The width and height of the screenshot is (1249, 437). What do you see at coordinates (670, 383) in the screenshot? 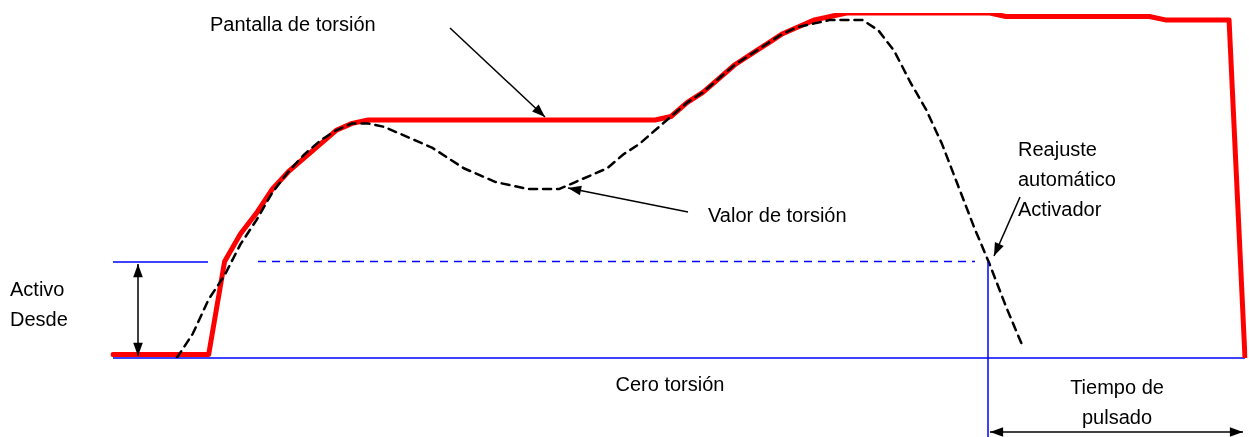
I see `ref-line-label: Cero torsión` at bounding box center [670, 383].